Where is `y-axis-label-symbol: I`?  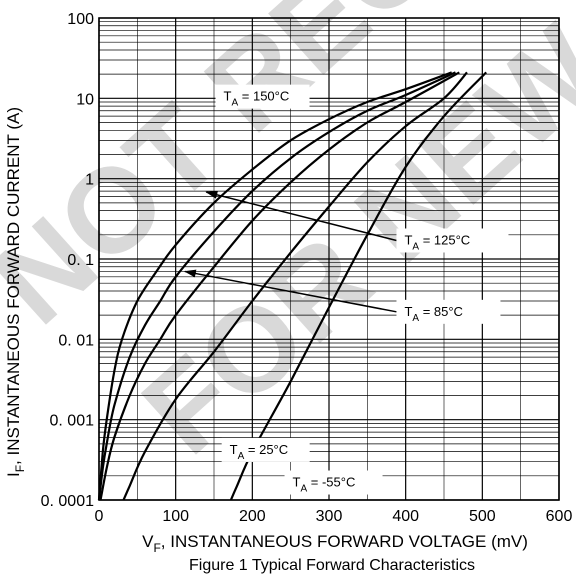 y-axis-label-symbol: I is located at coordinates (13, 474).